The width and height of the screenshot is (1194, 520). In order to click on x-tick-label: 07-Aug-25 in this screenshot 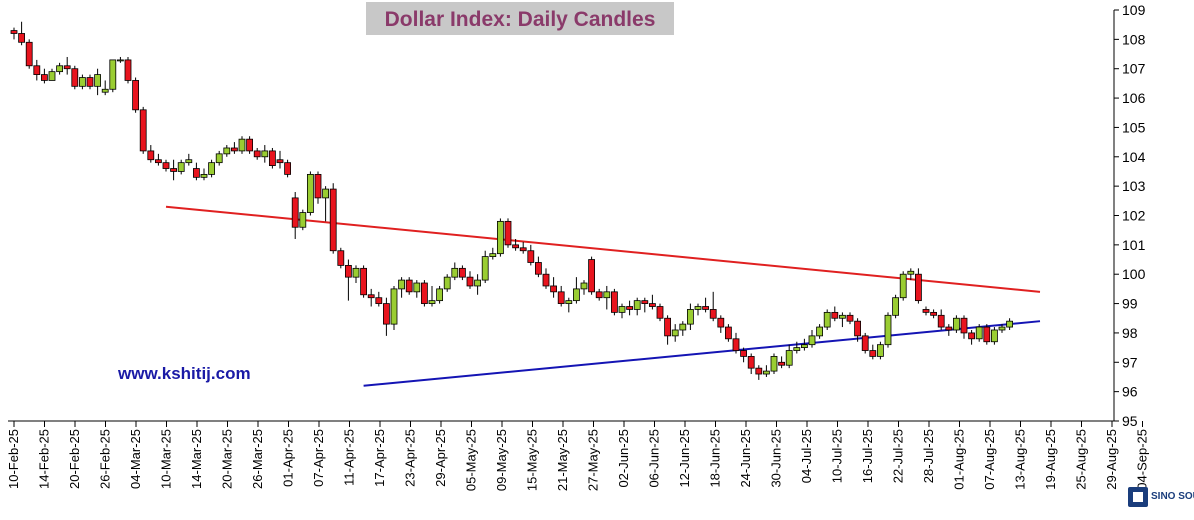, I will do `click(989, 459)`.